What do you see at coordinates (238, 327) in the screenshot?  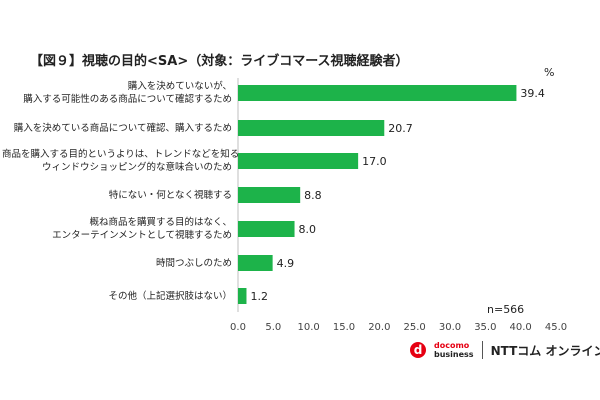 I see `x-tick-label: 0.0` at bounding box center [238, 327].